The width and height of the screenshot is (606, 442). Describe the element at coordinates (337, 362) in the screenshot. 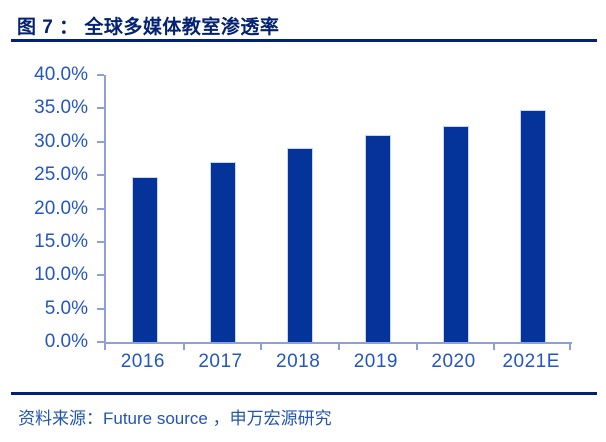

I see `x-axis-labels: 2016 2017 2018 2019 2020 2021E` at that location.